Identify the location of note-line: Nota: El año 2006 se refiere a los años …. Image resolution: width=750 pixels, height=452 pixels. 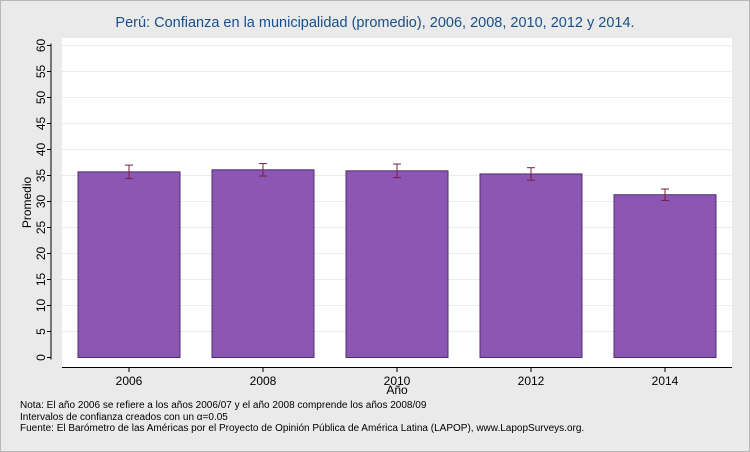
(223, 405).